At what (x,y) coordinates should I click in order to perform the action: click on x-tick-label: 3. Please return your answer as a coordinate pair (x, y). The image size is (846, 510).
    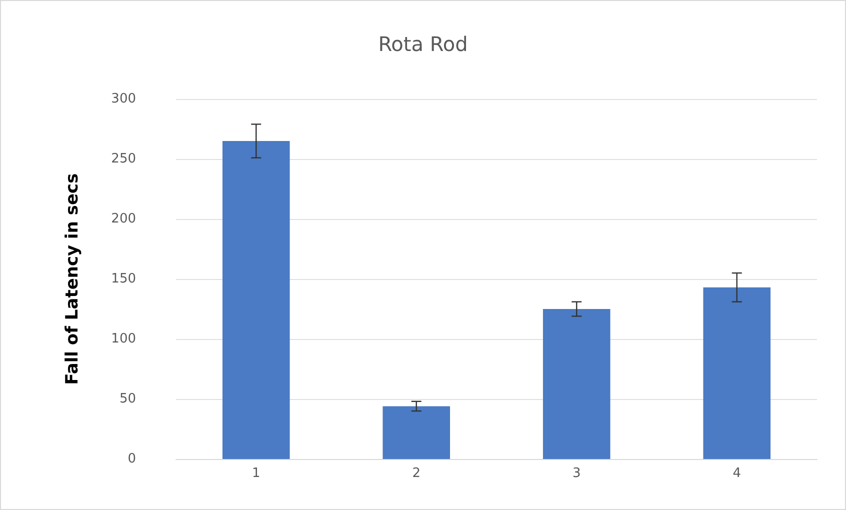
    Looking at the image, I should click on (576, 473).